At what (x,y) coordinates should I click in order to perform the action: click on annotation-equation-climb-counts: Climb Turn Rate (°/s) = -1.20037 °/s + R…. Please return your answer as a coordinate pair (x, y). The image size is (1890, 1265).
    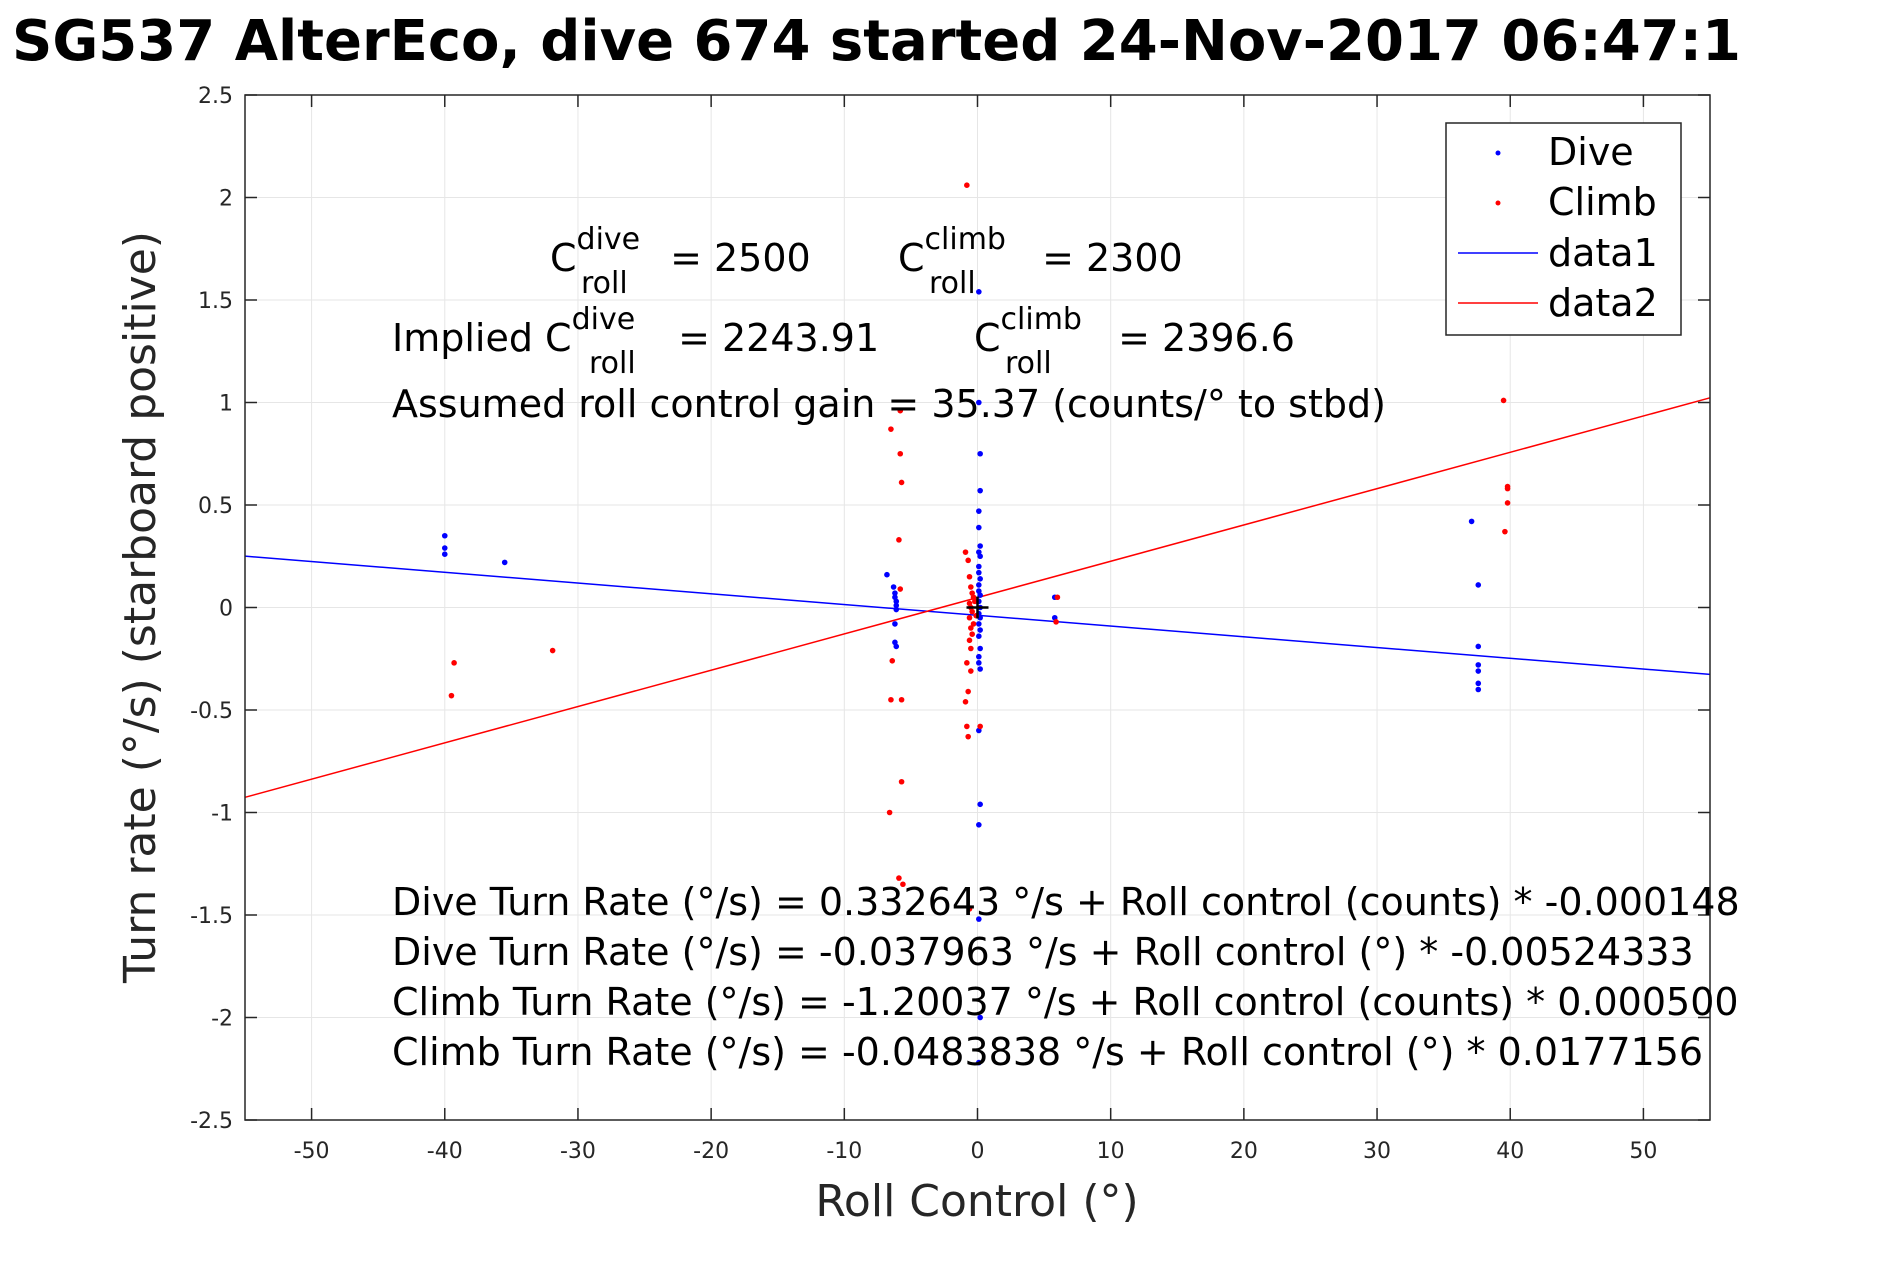
    Looking at the image, I should click on (1065, 1002).